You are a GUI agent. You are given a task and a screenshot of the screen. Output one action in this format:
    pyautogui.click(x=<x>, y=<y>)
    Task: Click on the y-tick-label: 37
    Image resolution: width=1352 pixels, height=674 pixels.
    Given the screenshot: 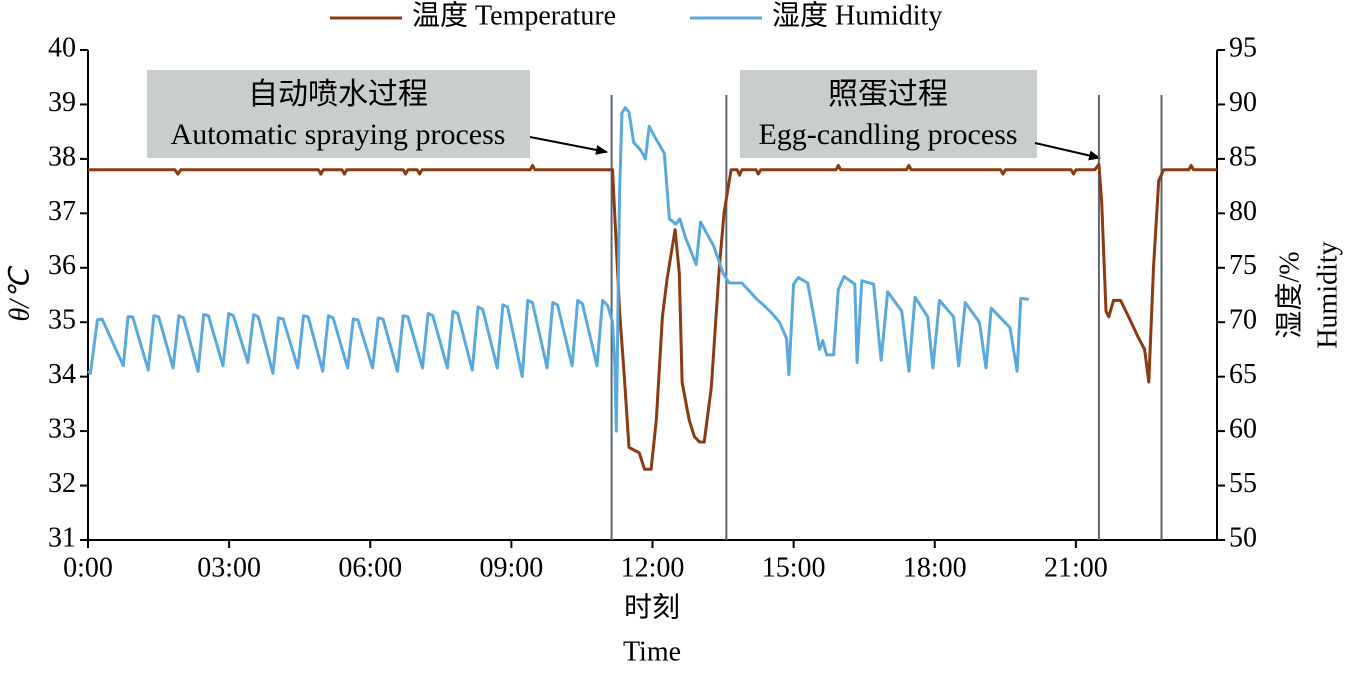 What is the action you would take?
    pyautogui.click(x=62, y=211)
    